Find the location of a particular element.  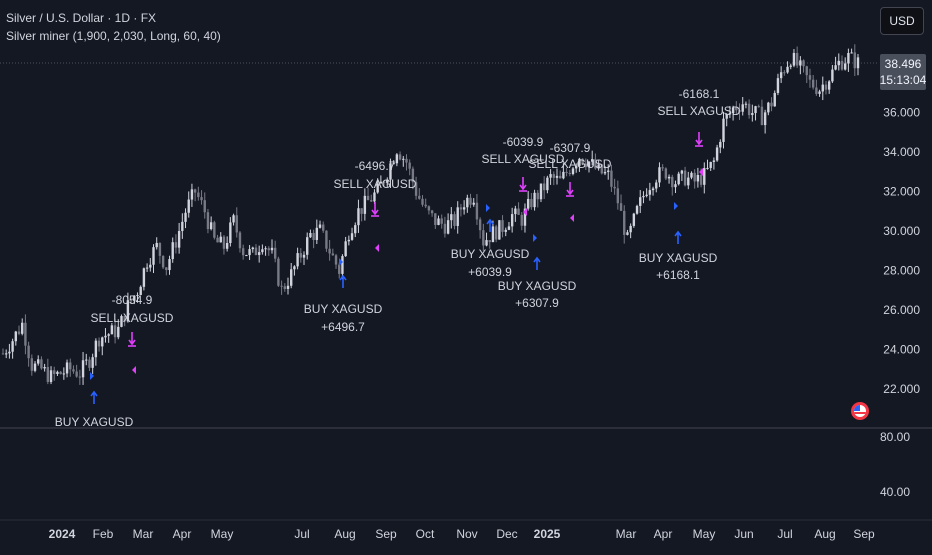

oscillator-axis: 80.00 40.00 is located at coordinates (895, 464).